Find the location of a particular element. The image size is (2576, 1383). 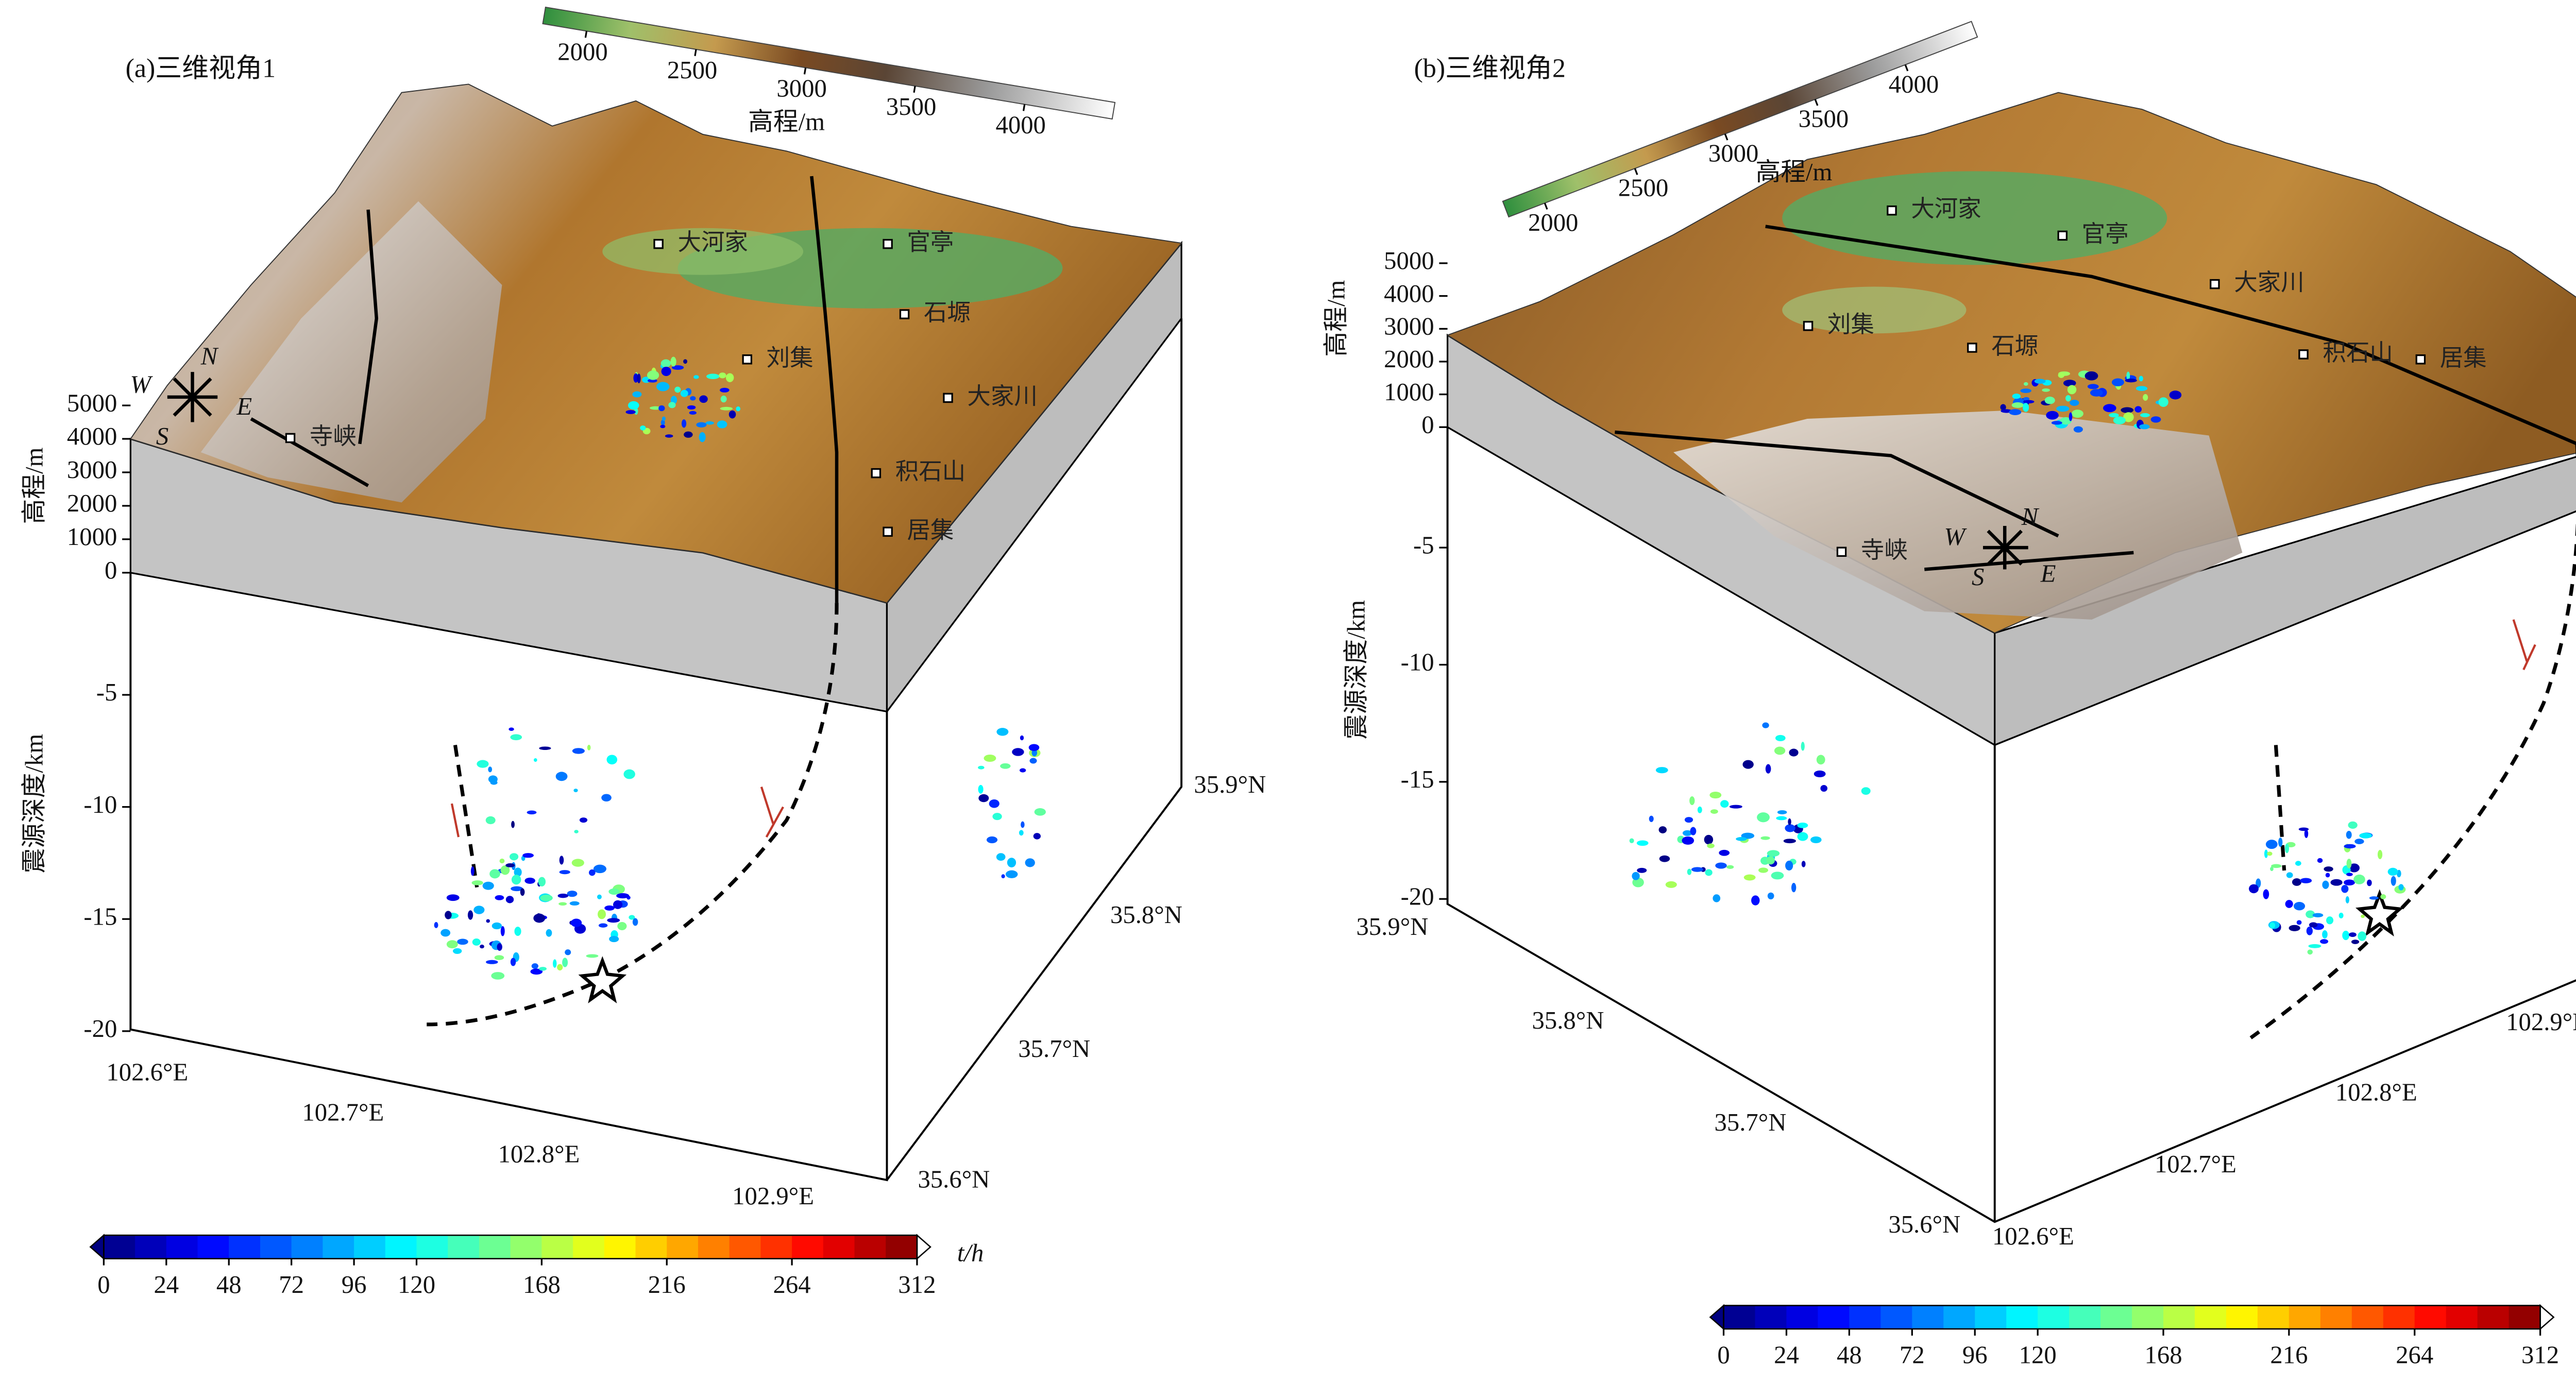

depth-tick-label: -20 is located at coordinates (1417, 896).